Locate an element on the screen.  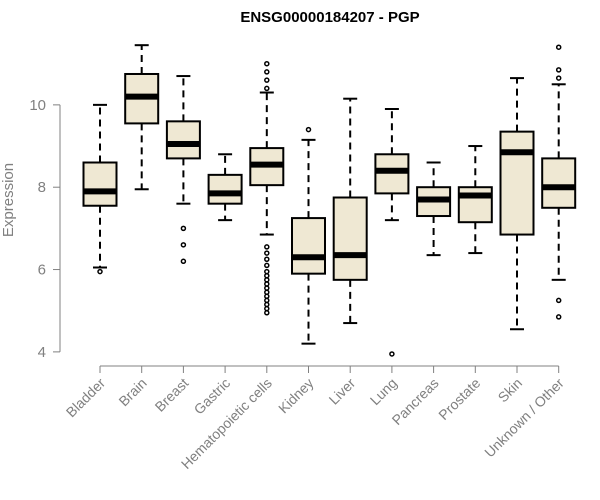
box-gastric is located at coordinates (225, 187).